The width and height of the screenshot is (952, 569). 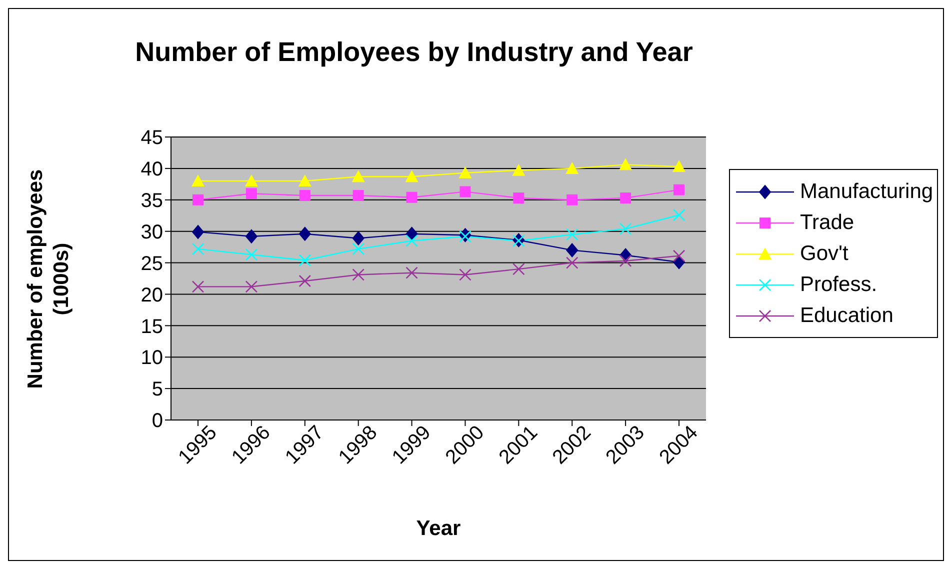 What do you see at coordinates (151, 201) in the screenshot?
I see `y-tick-label: 35` at bounding box center [151, 201].